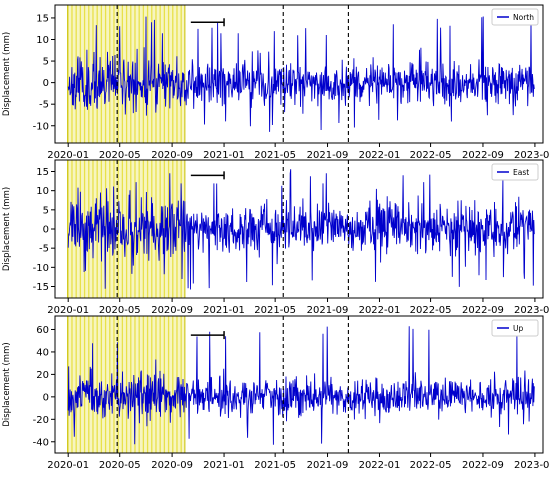  Describe the element at coordinates (42, 330) in the screenshot. I see `y-tick-label: 60` at that location.